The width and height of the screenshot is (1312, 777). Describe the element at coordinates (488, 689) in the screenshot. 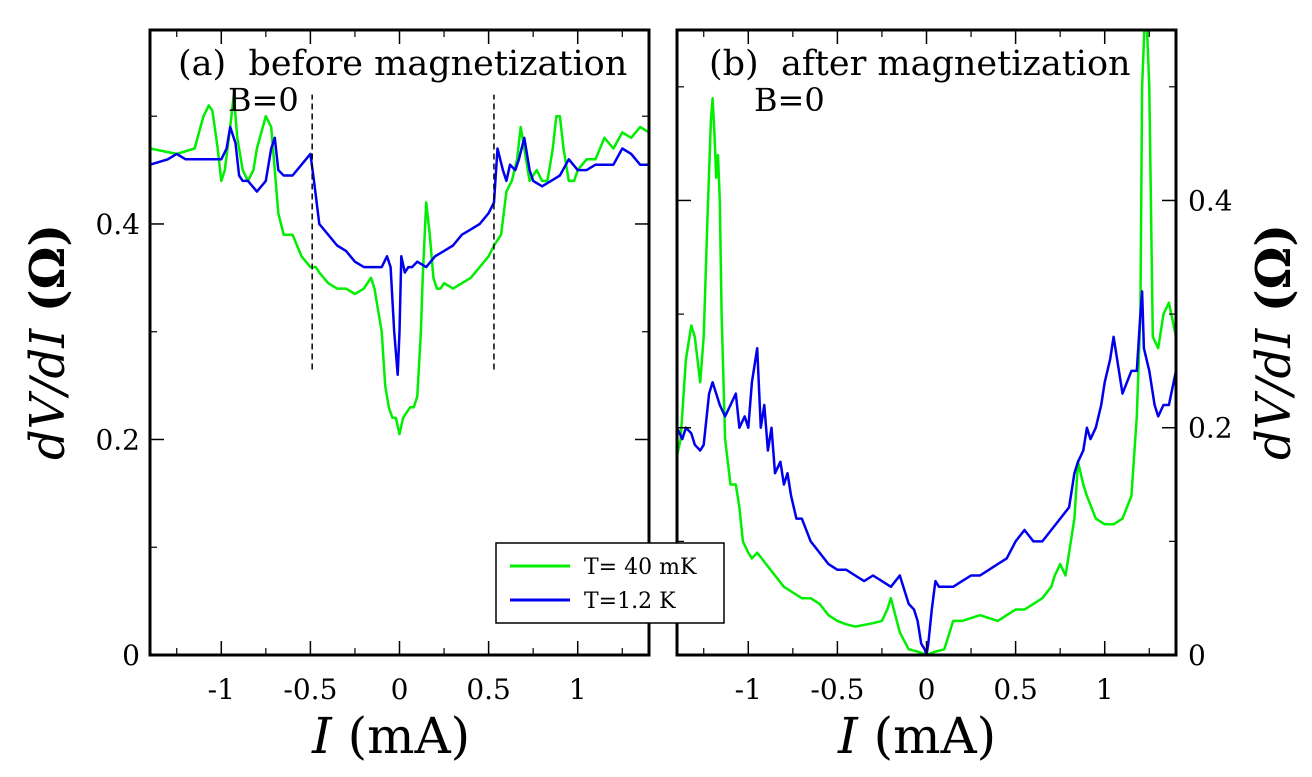

I see `panel-a-x-tick-label: 0.5` at that location.